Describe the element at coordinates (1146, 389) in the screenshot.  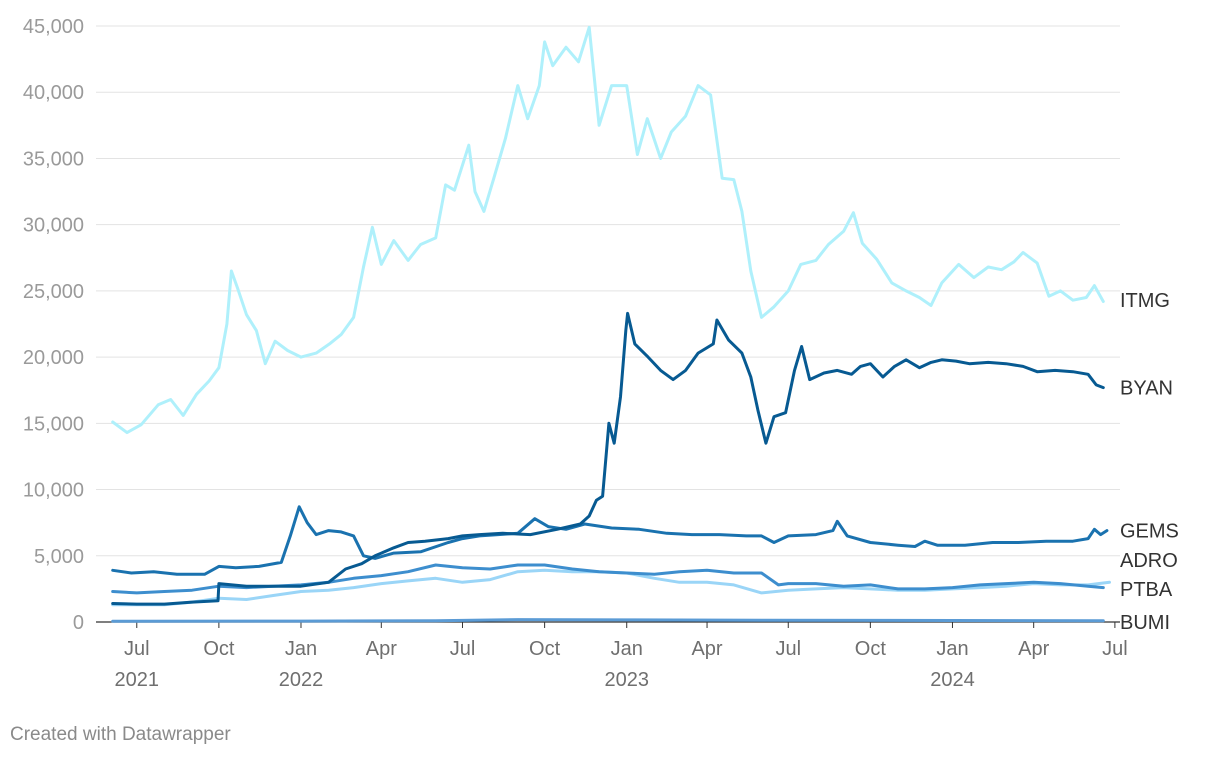
I see `series-label-byan: BYAN` at that location.